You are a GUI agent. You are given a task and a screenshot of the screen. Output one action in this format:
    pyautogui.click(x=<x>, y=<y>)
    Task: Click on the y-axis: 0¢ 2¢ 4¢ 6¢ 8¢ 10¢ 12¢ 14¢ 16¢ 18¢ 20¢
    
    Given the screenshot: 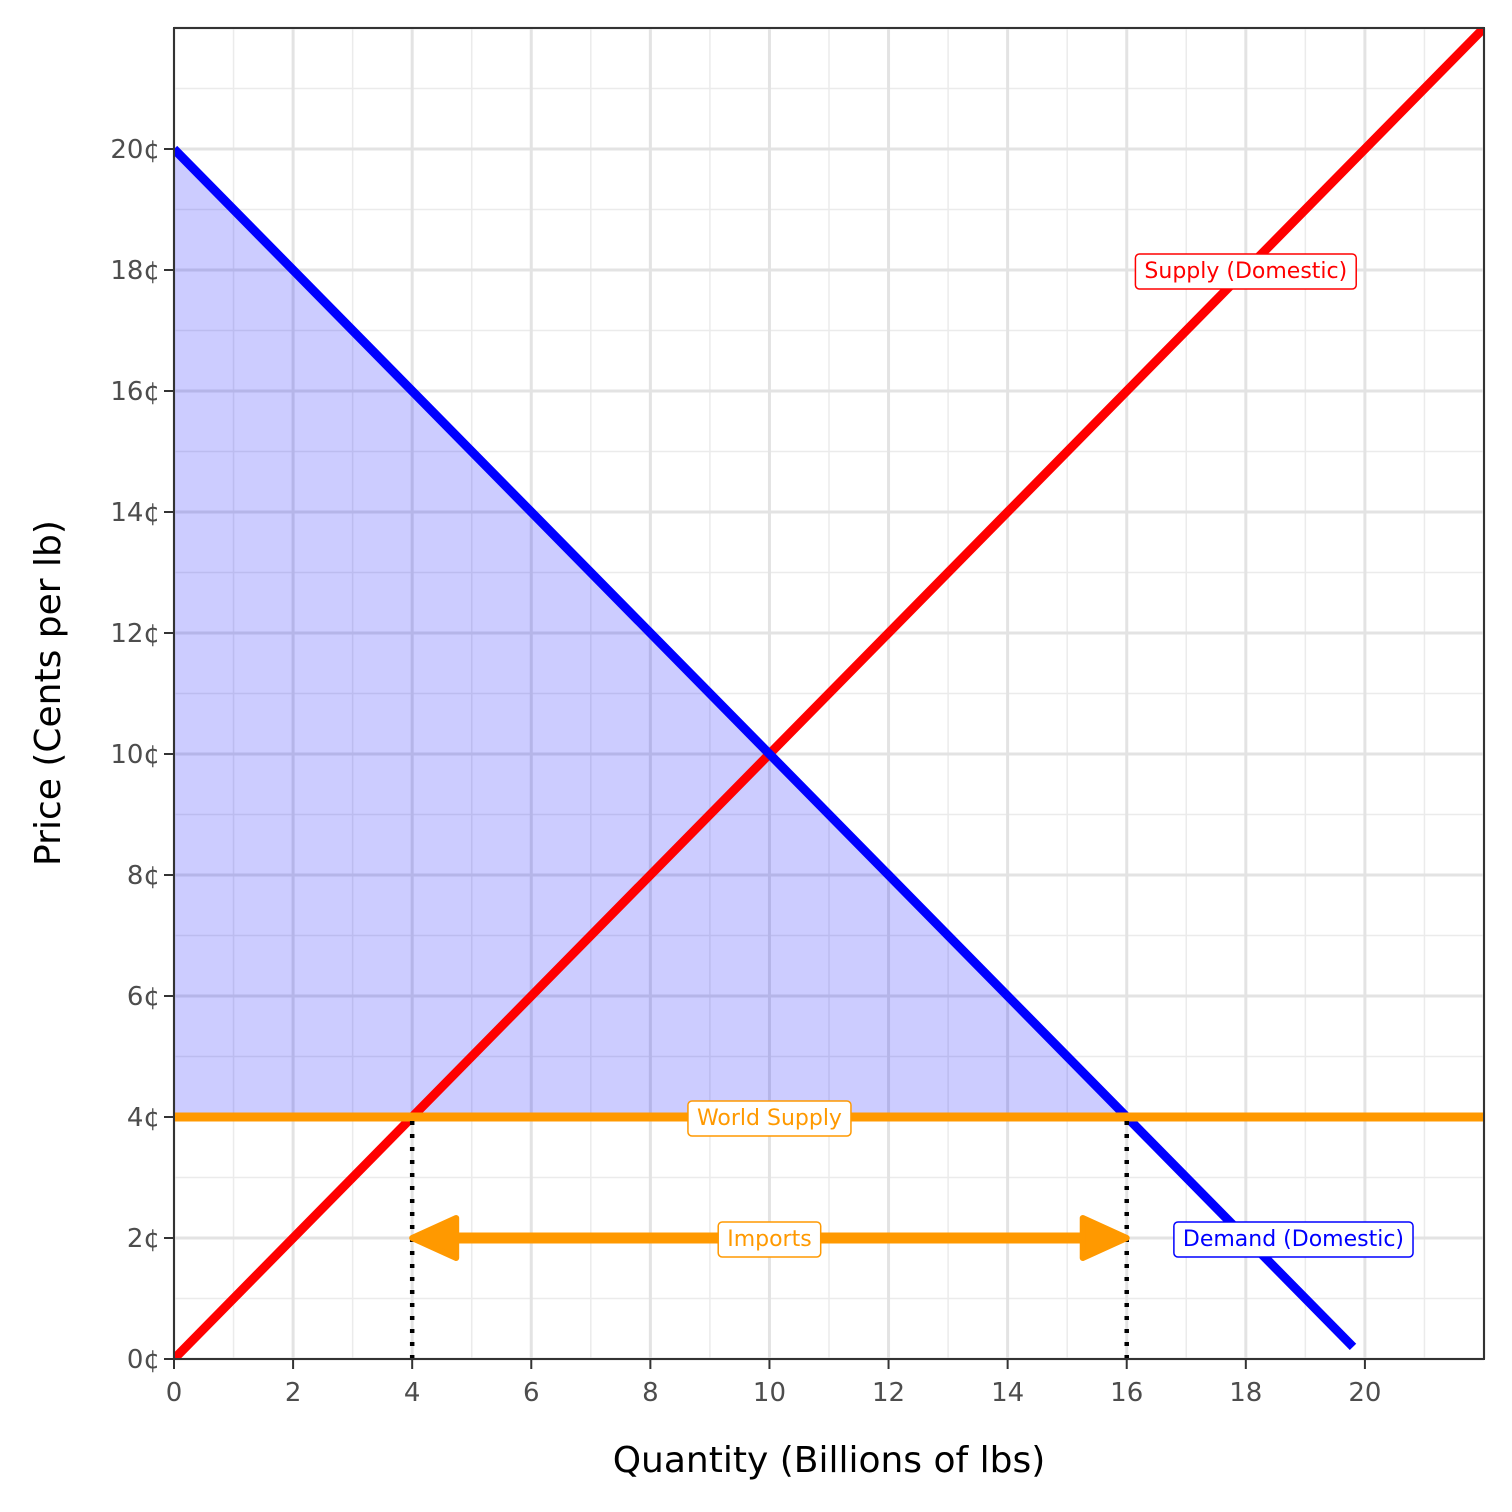 What is the action you would take?
    pyautogui.click(x=142, y=755)
    